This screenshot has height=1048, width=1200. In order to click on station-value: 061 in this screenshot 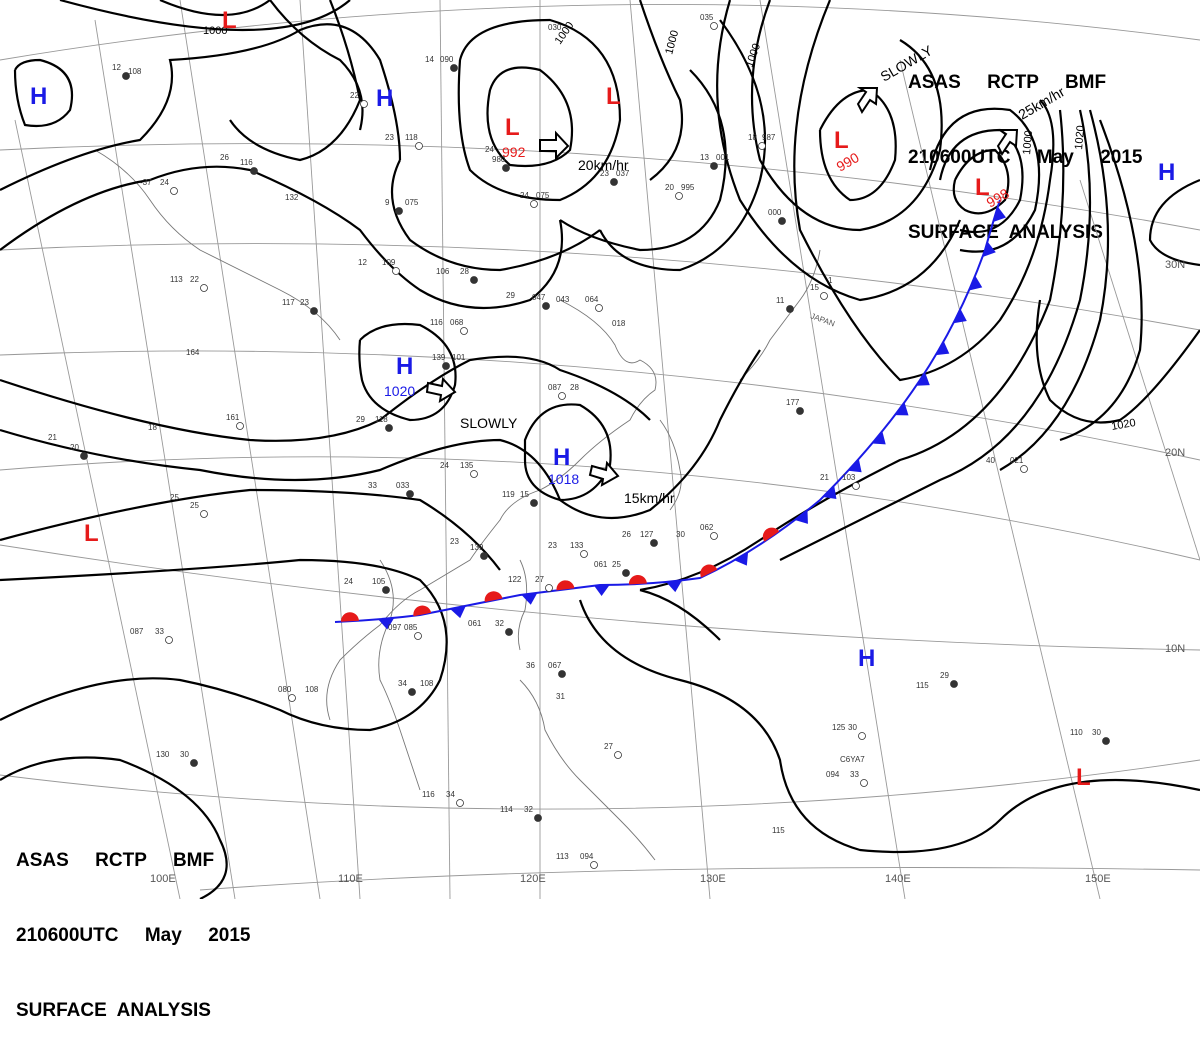, I will do `click(475, 623)`.